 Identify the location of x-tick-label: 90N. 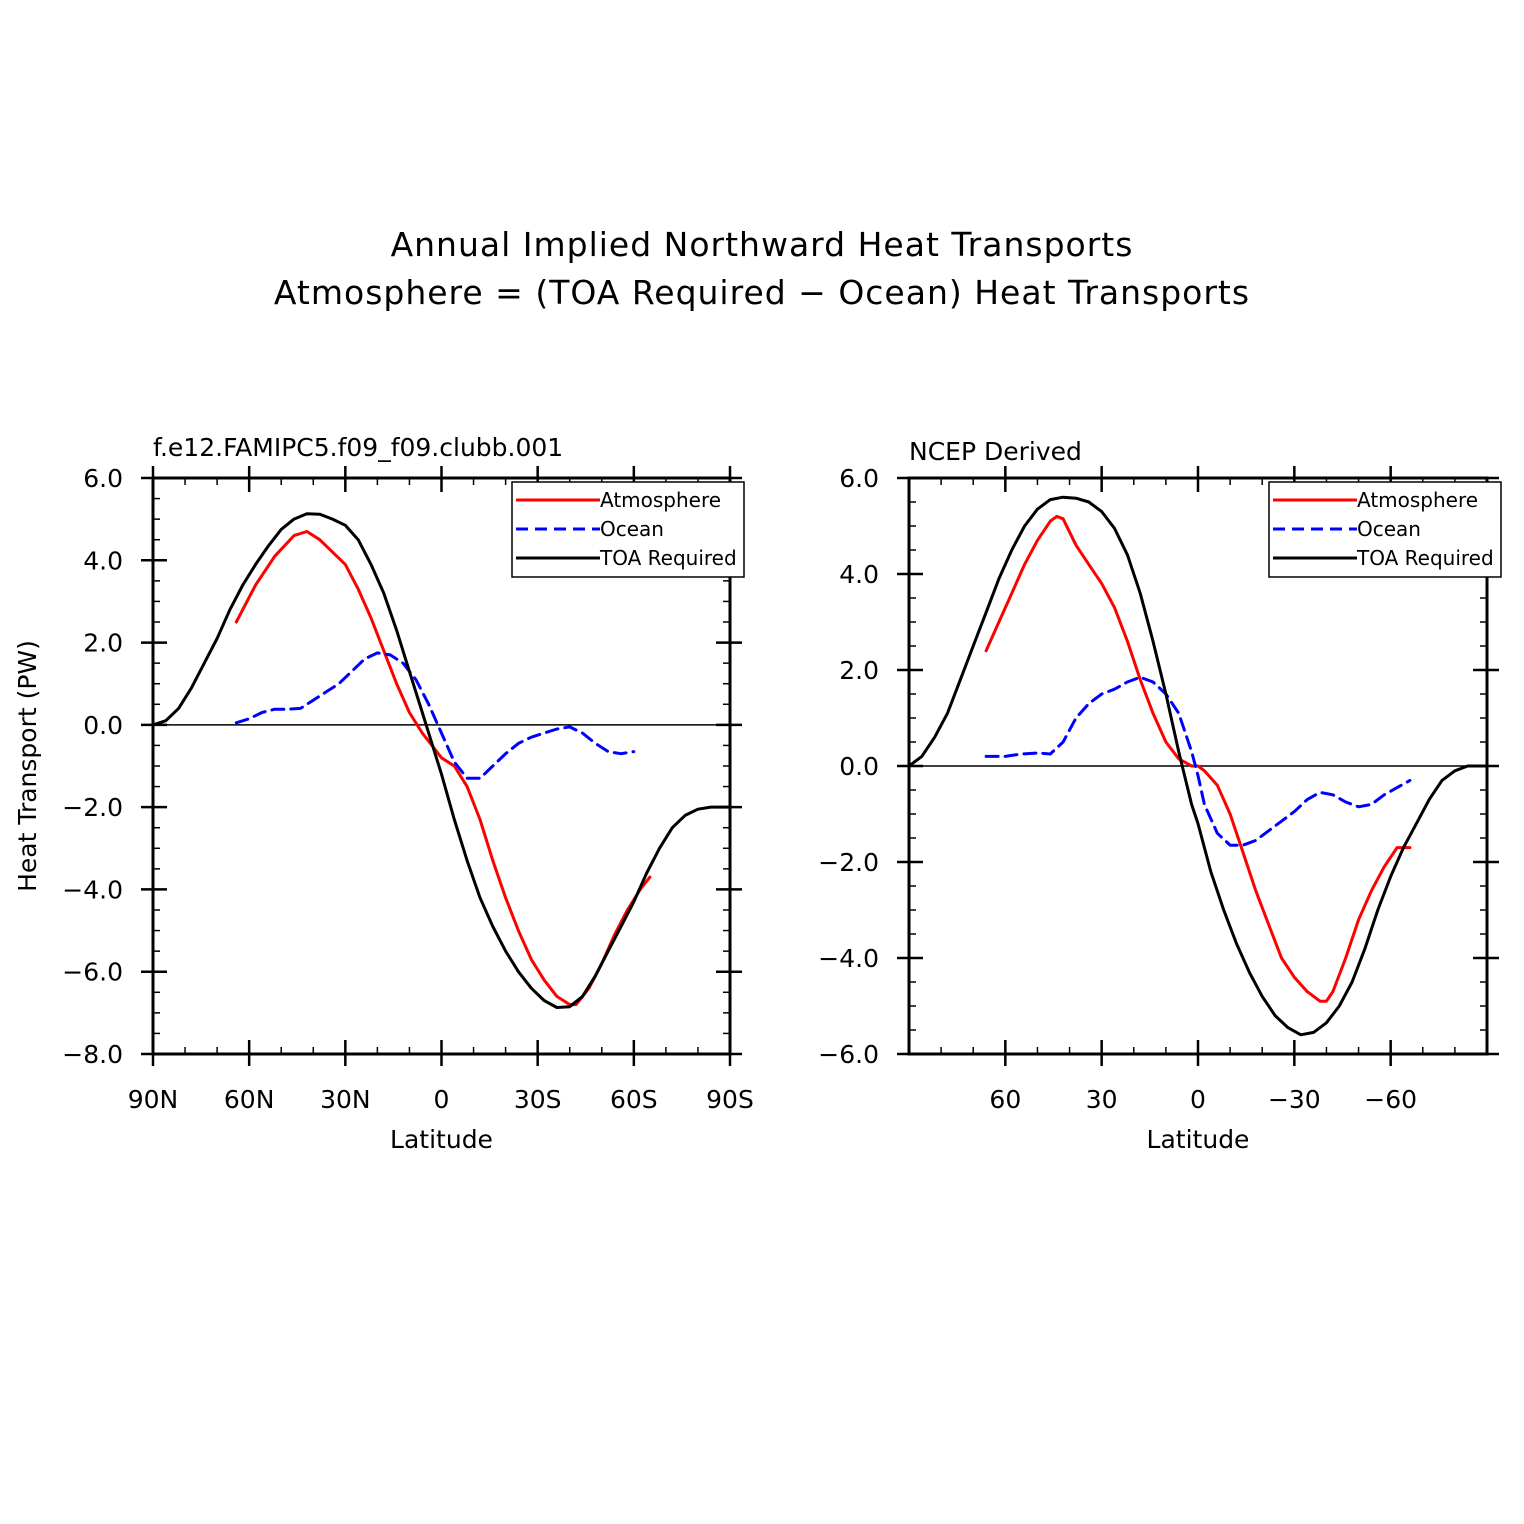
(153, 1099).